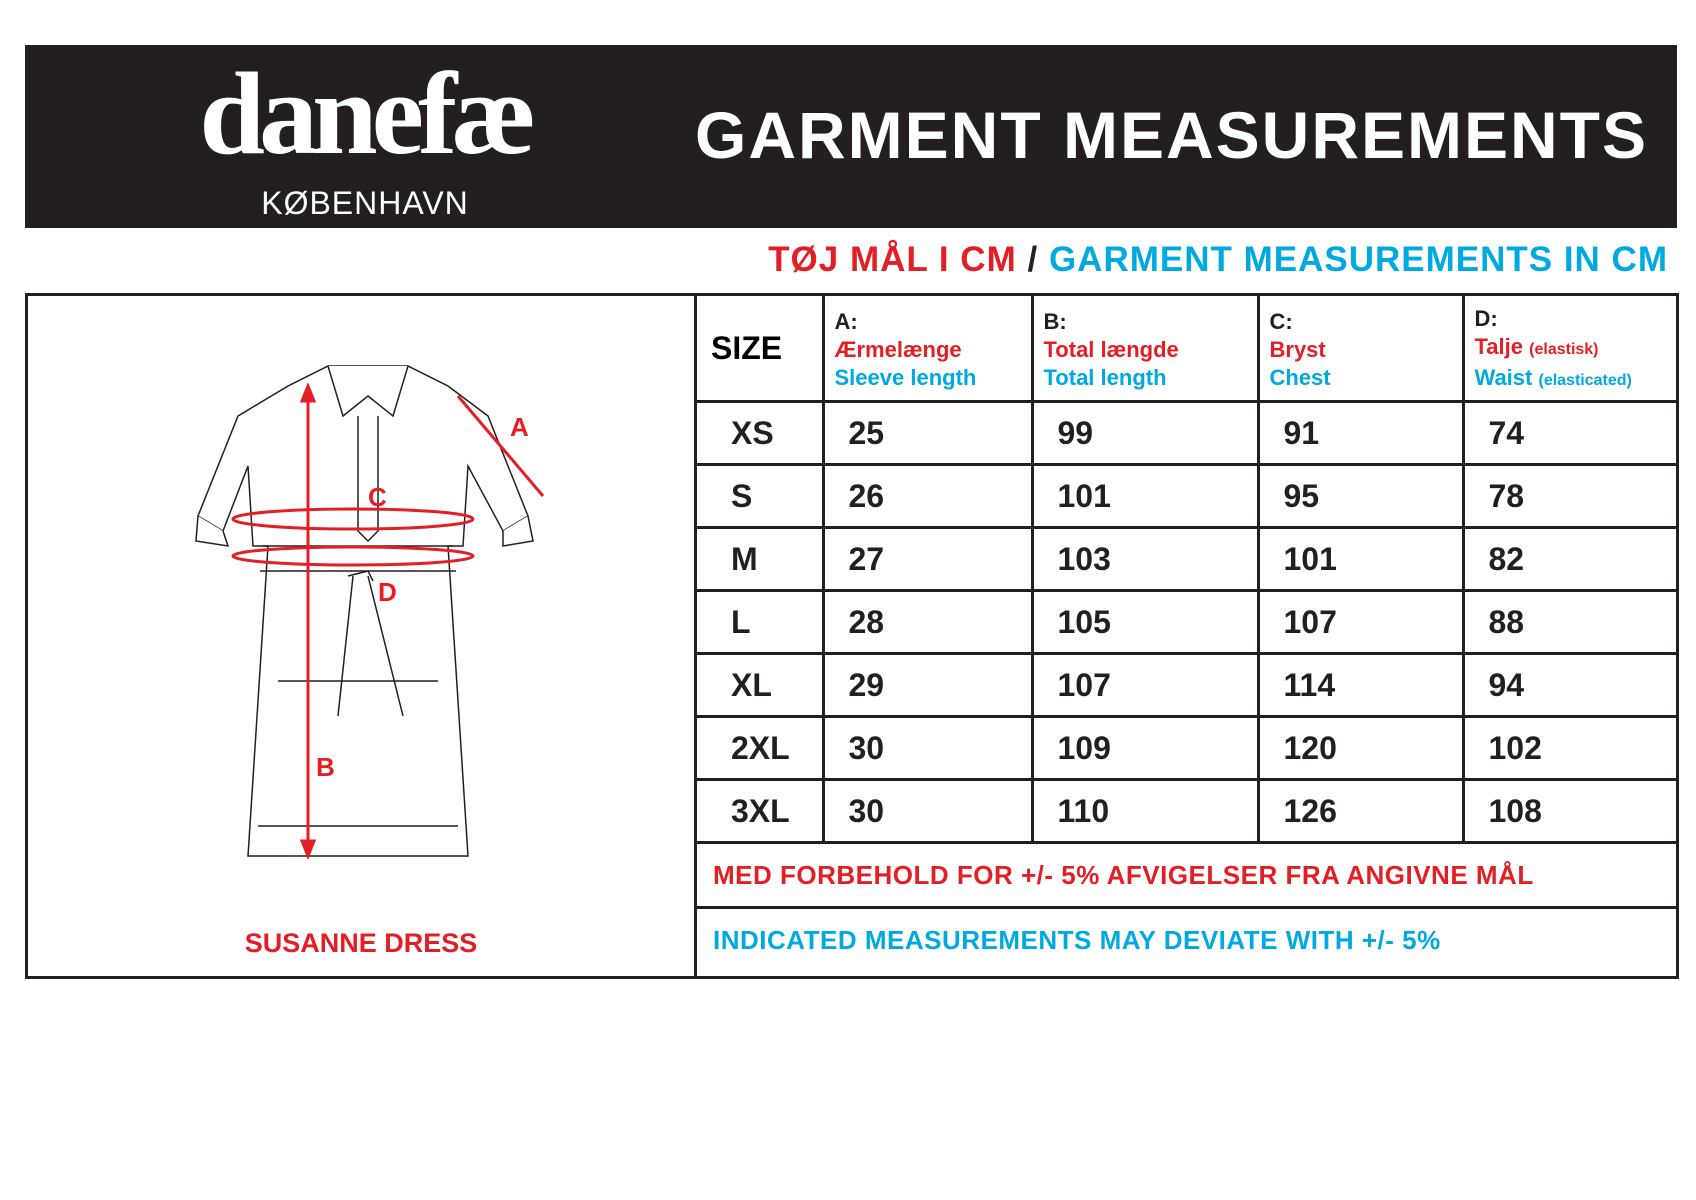 This screenshot has width=1696, height=1200. I want to click on column-danish: Talje, so click(1499, 346).